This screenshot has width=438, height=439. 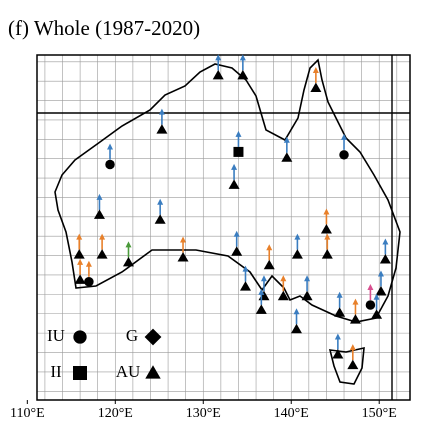 I want to click on chart-title: (f) Whole (1987-2020), so click(x=104, y=28).